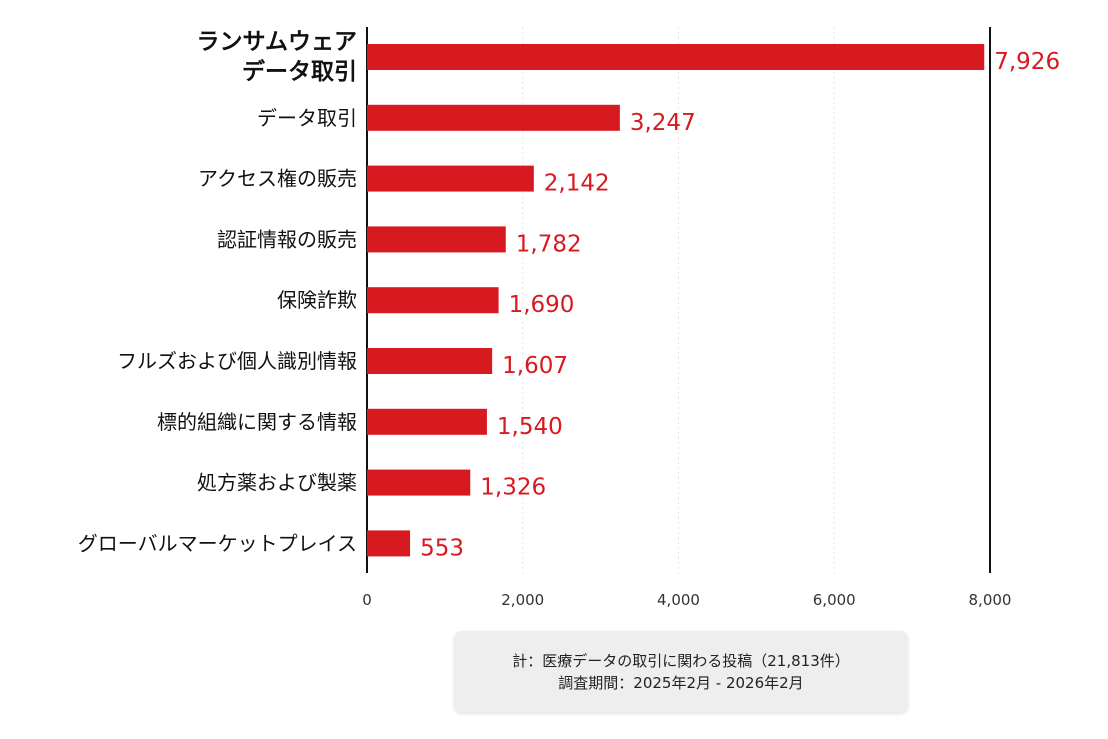 This screenshot has height=739, width=1108. I want to click on category-label: 保険詐欺, so click(317, 300).